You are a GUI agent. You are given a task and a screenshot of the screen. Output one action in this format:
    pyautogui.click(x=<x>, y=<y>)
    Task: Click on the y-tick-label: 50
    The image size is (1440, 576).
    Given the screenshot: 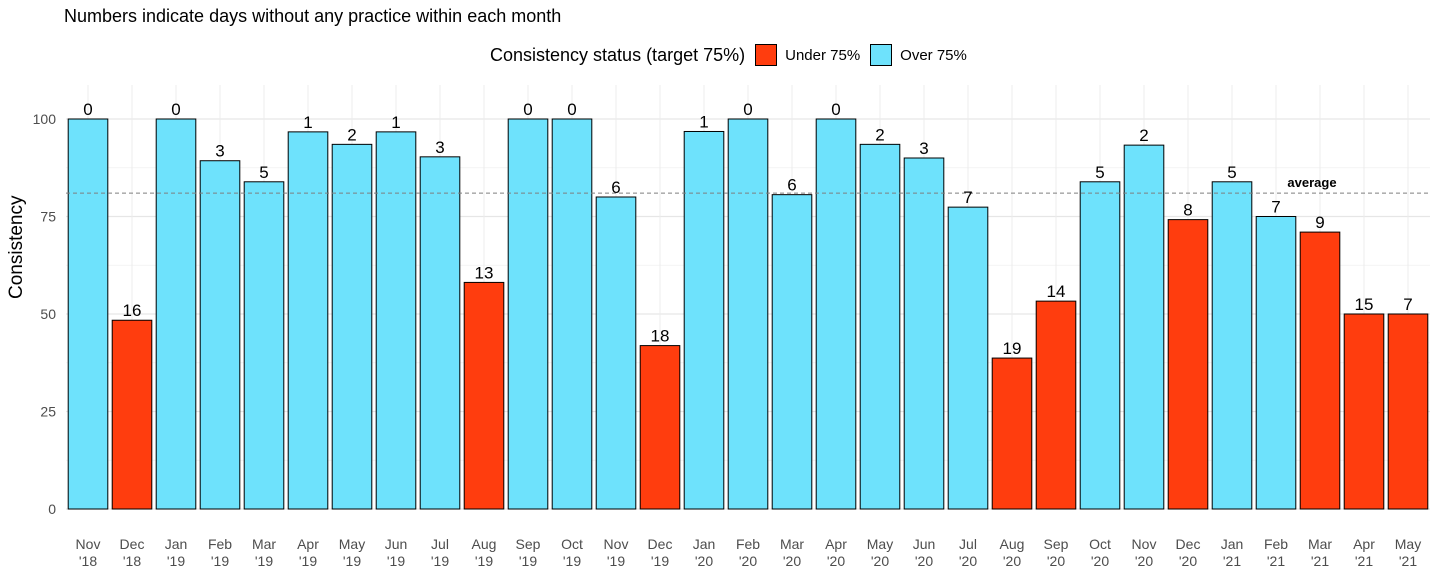 What is the action you would take?
    pyautogui.click(x=48, y=314)
    